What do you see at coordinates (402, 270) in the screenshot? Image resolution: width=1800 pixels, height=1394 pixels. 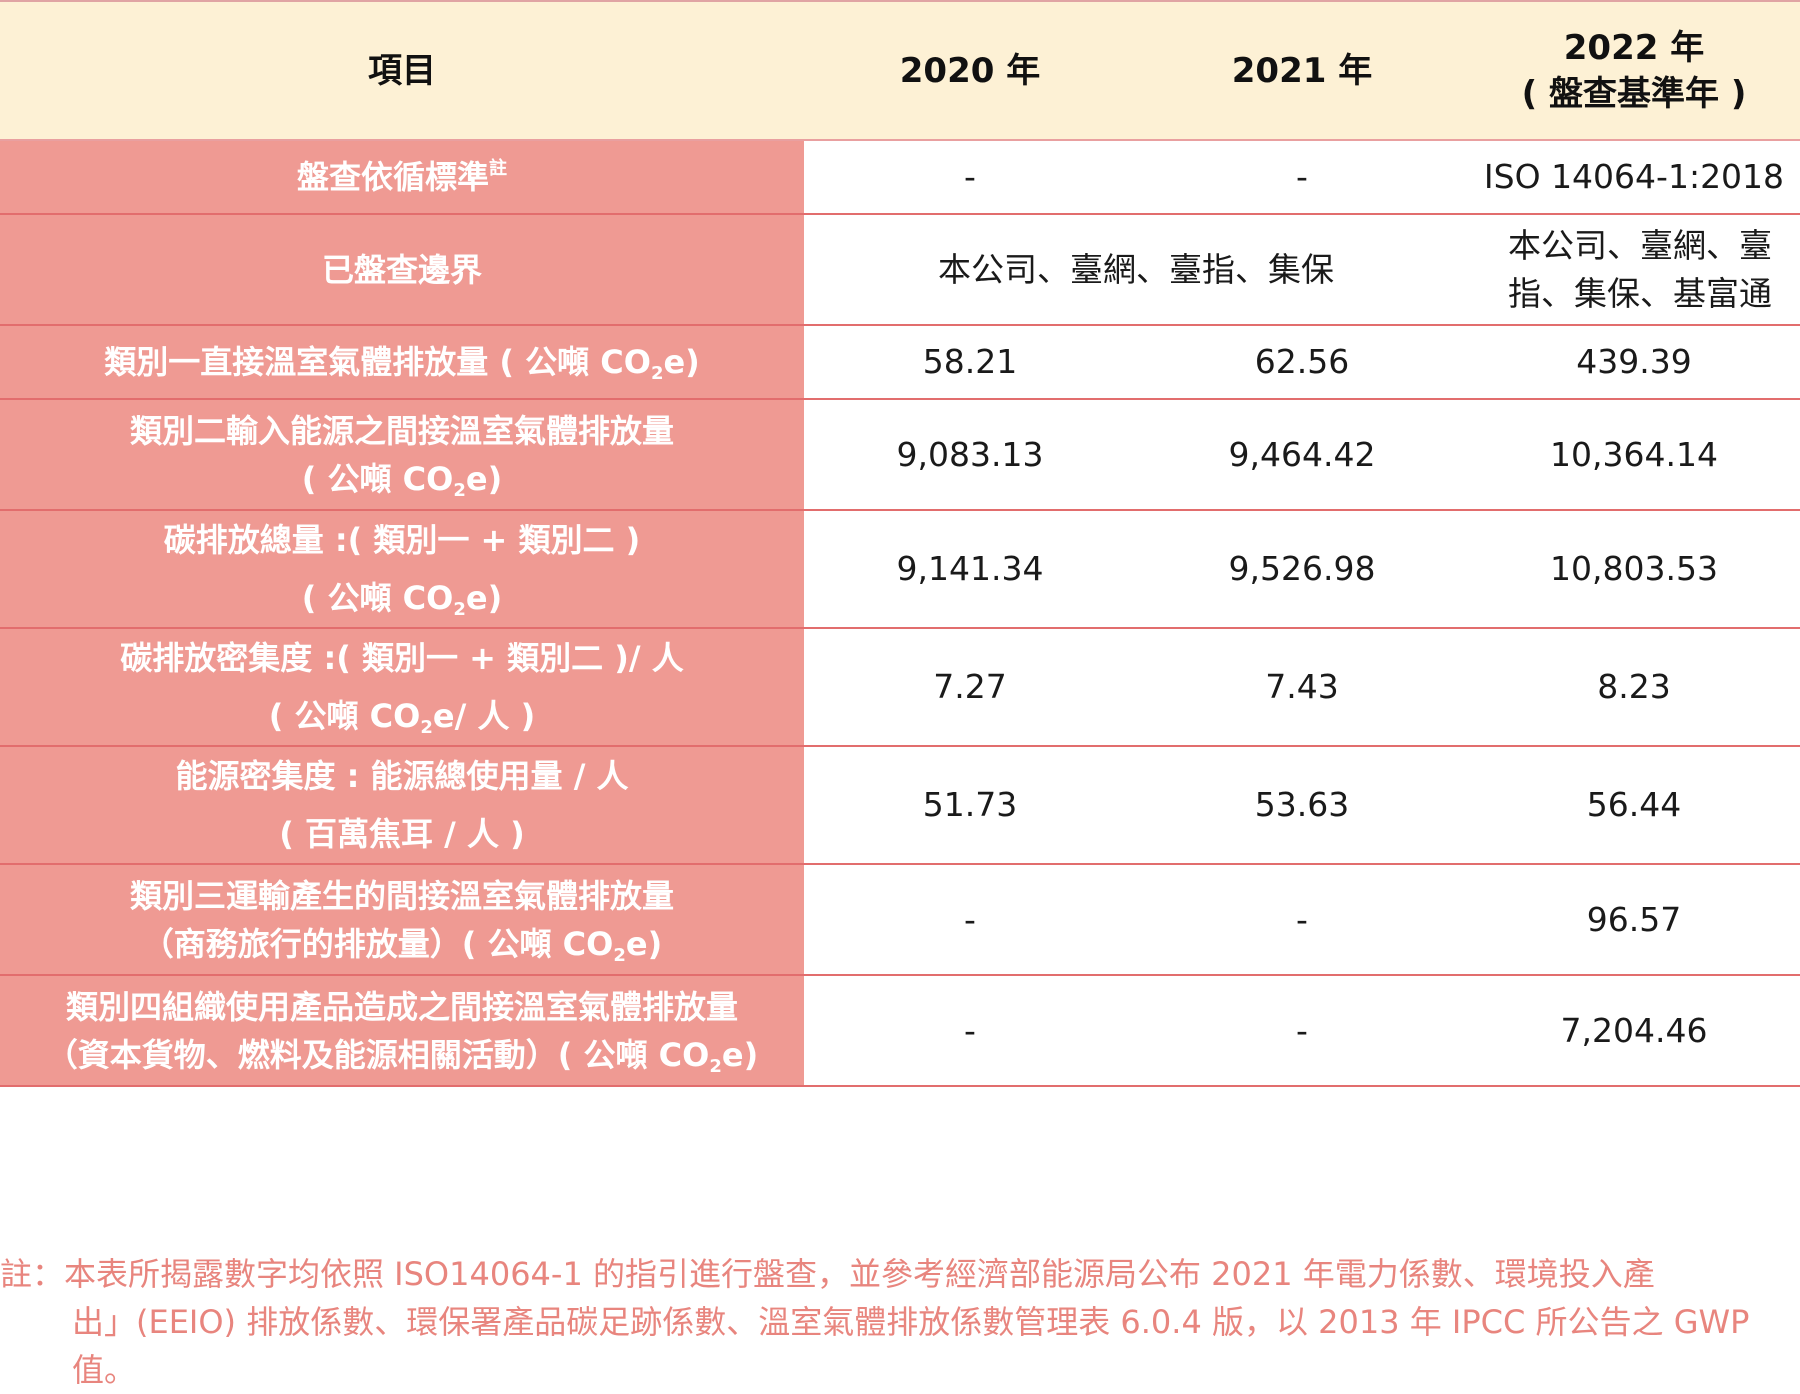 I see `row-label: 已盤查邊界` at bounding box center [402, 270].